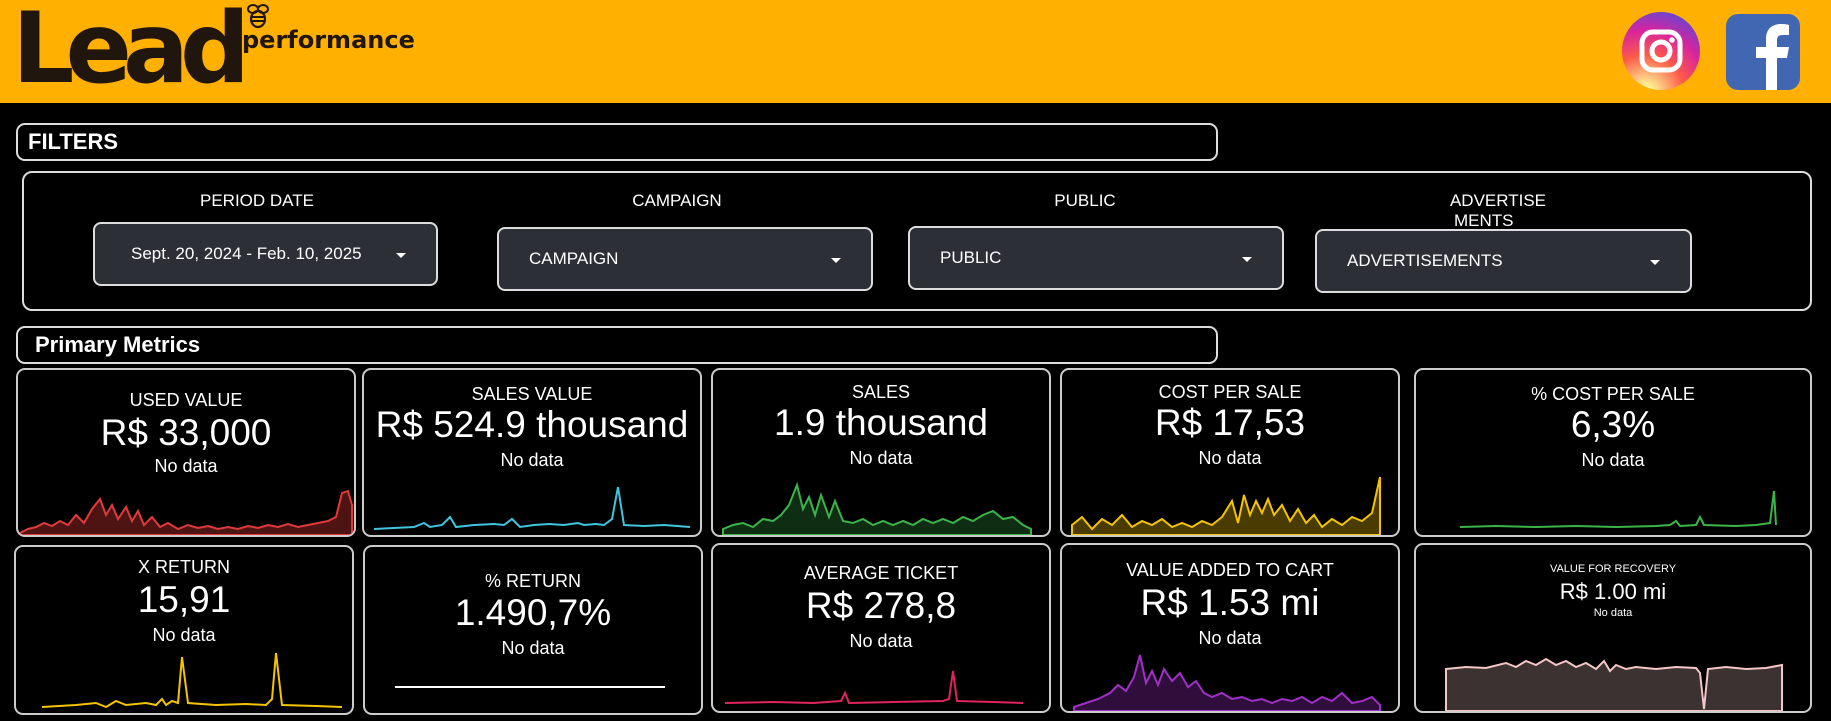  Describe the element at coordinates (881, 628) in the screenshot. I see `metric-card-average-ticket: AVERAGE TICKET R$ 278,8 No data` at that location.